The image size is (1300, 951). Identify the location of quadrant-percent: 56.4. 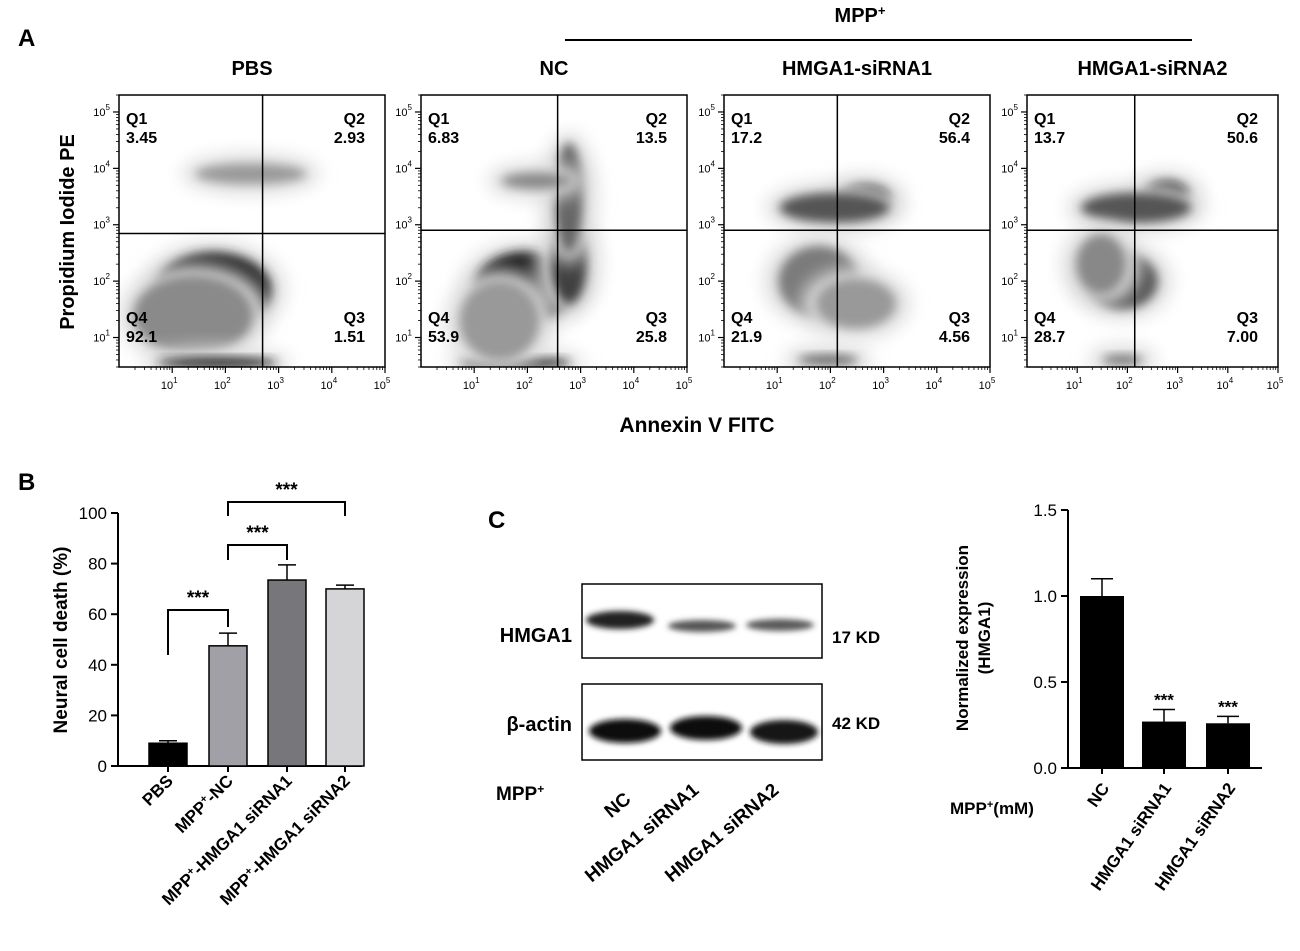
(954, 138).